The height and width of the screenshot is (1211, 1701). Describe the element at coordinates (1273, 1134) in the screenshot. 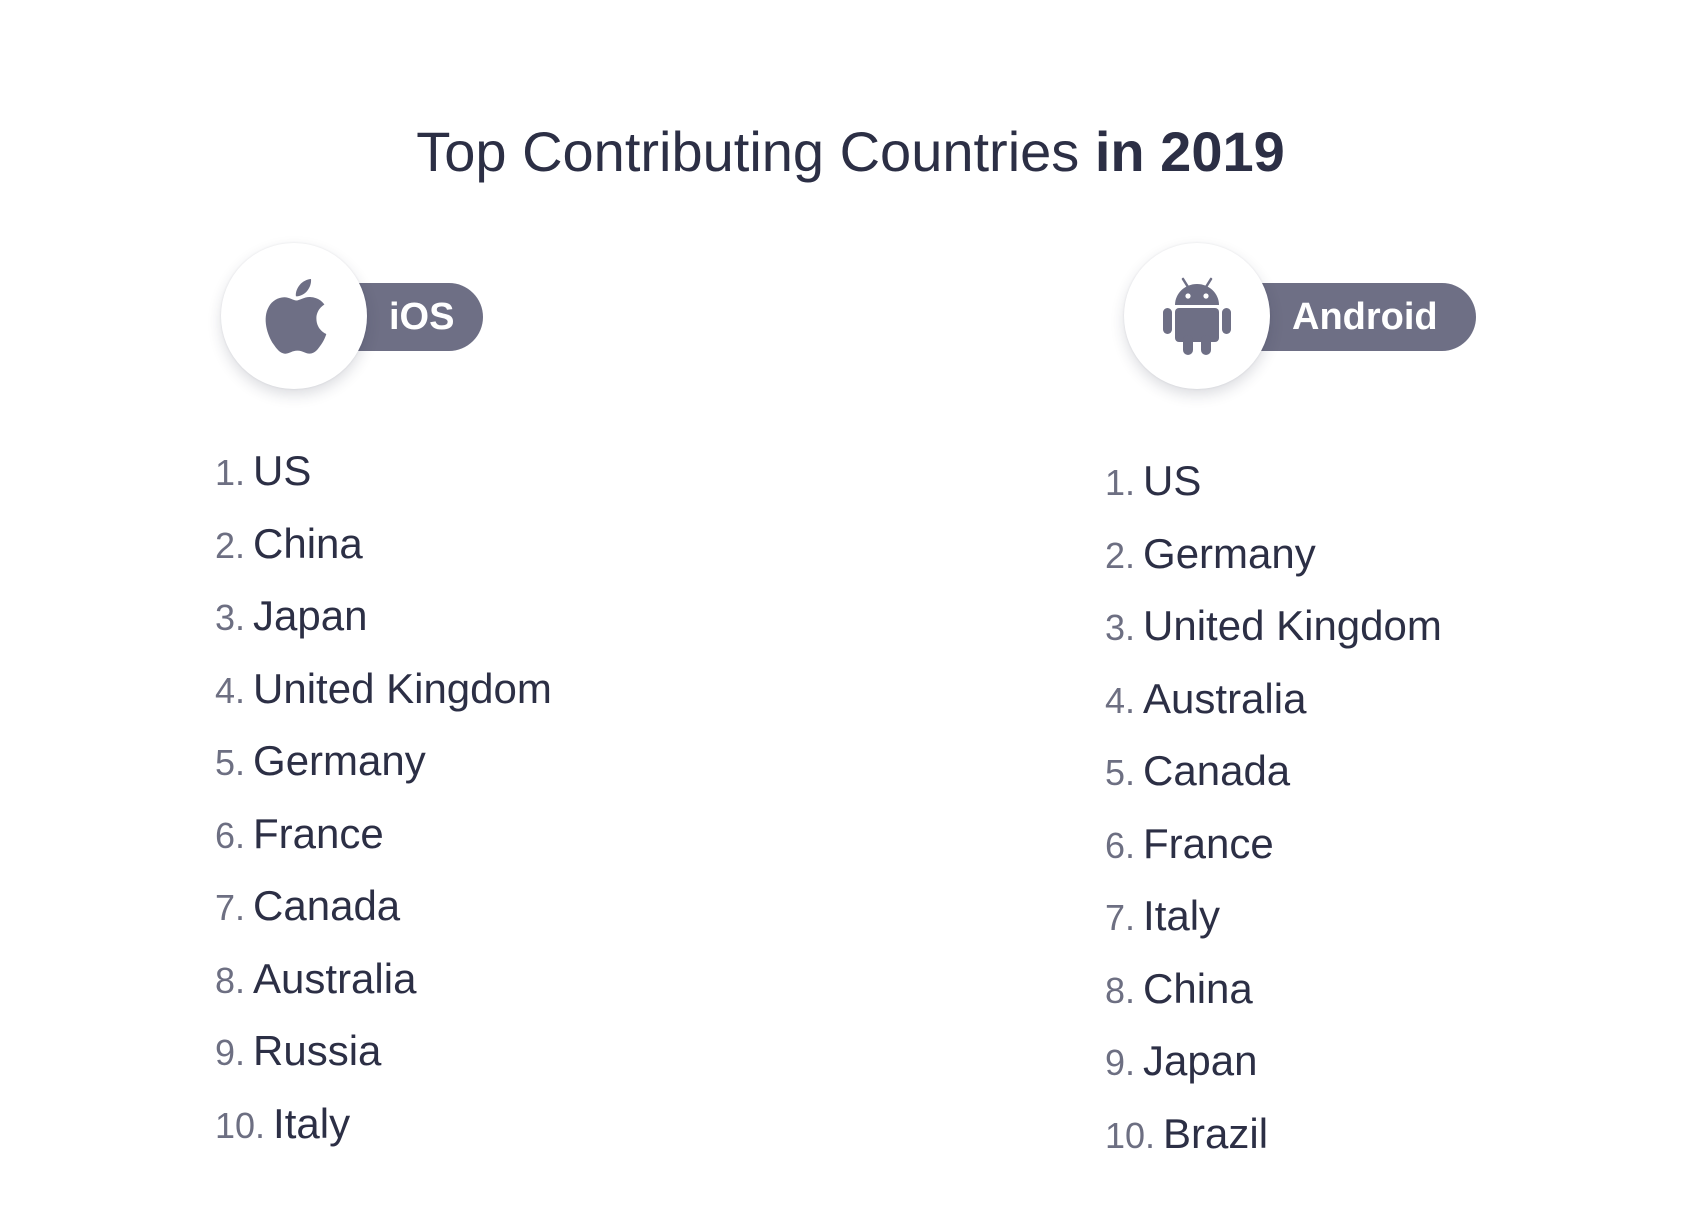

I see `list-item: 10. Brazil` at that location.